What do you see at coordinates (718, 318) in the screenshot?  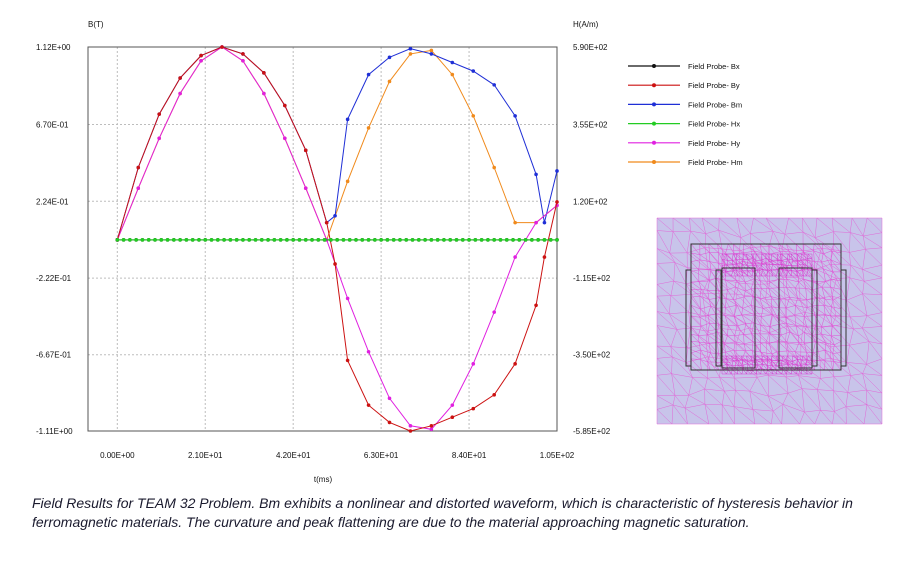 I see `coil-left-inner` at bounding box center [718, 318].